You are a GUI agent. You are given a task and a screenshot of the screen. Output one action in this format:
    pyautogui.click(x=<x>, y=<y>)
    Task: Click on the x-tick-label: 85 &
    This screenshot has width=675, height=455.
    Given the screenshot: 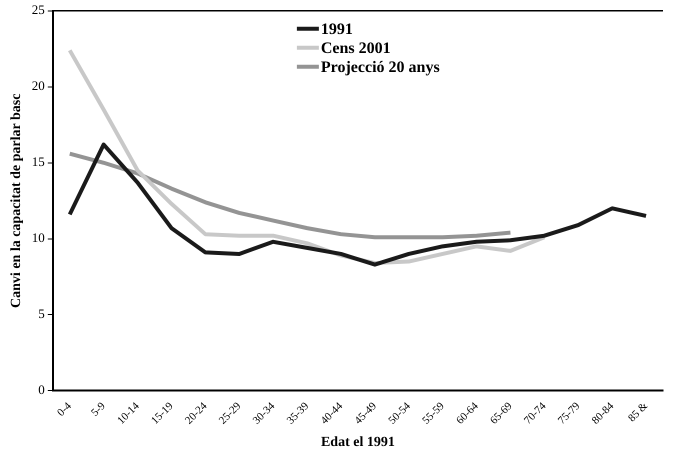 What is the action you would take?
    pyautogui.click(x=638, y=412)
    